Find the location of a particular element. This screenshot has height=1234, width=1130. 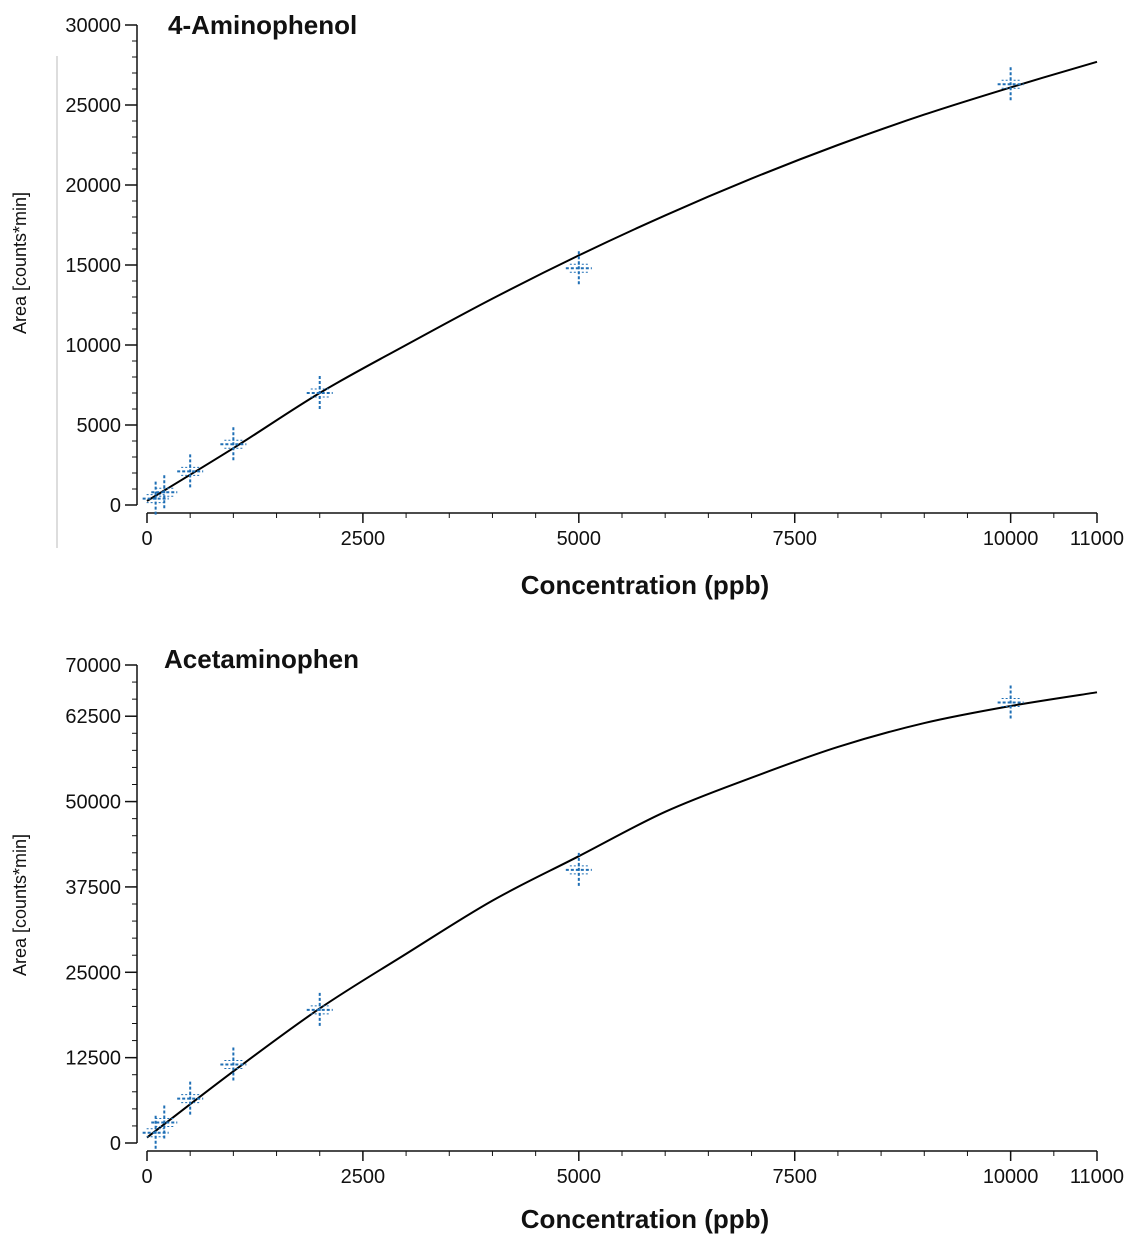

chart-title: 4-Aminophenol is located at coordinates (262, 25).